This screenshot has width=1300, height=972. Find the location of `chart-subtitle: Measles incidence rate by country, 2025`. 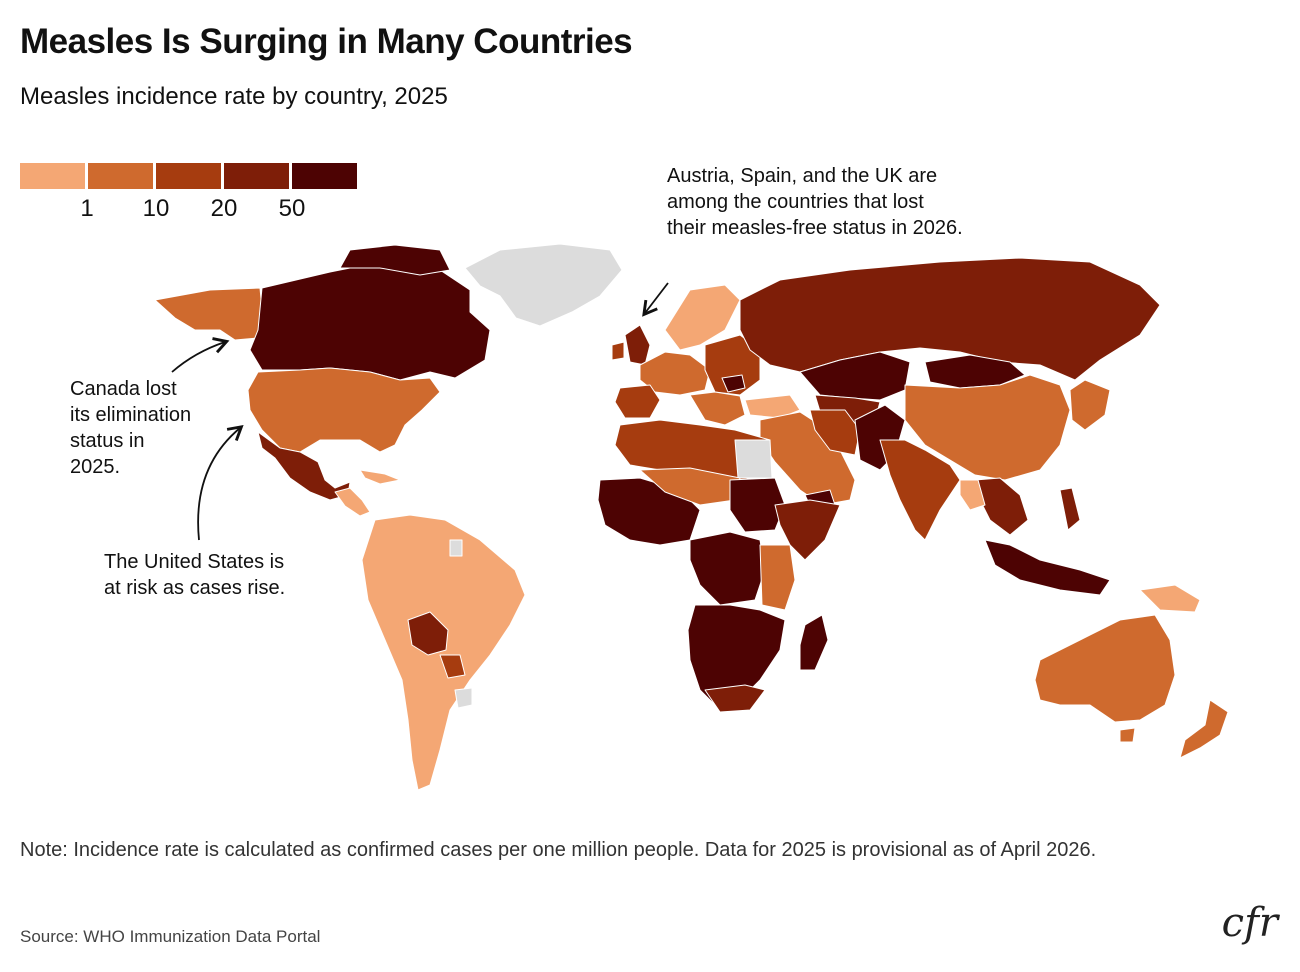

chart-subtitle: Measles incidence rate by country, 2025 is located at coordinates (234, 96).